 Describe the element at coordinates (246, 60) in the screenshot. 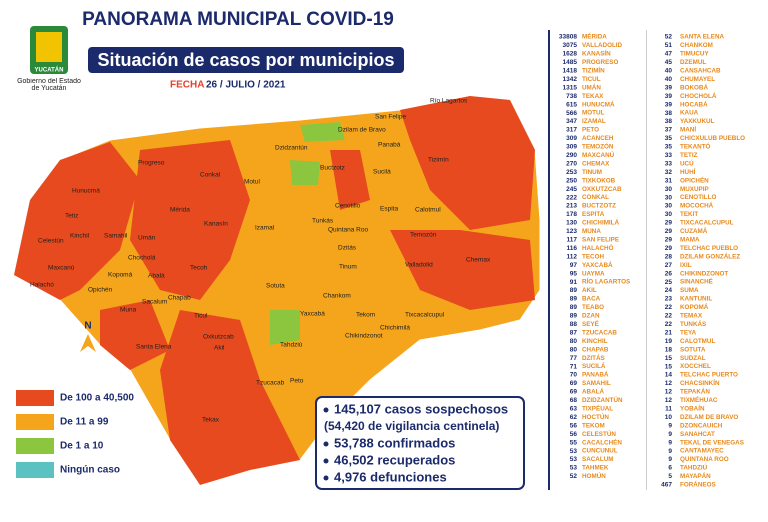

I see `subtitle-box` at that location.